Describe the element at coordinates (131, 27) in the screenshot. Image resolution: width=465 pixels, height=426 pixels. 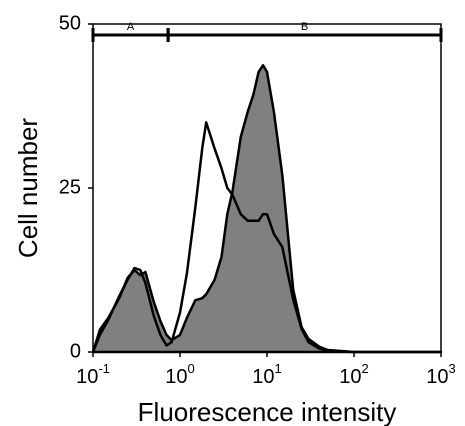
I see `gate-label: A` at that location.